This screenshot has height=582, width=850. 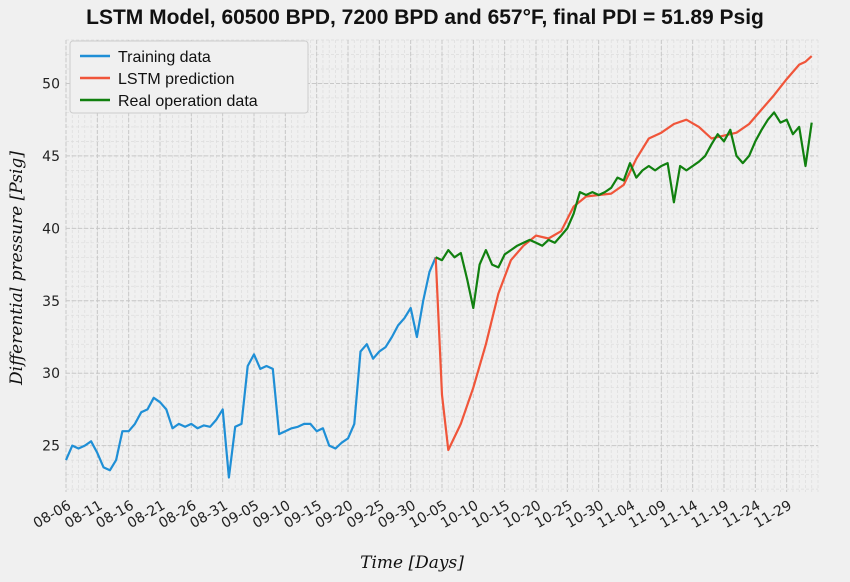 I want to click on y-axis-ticks: 25 30 35 40 45 50, so click(x=51, y=265).